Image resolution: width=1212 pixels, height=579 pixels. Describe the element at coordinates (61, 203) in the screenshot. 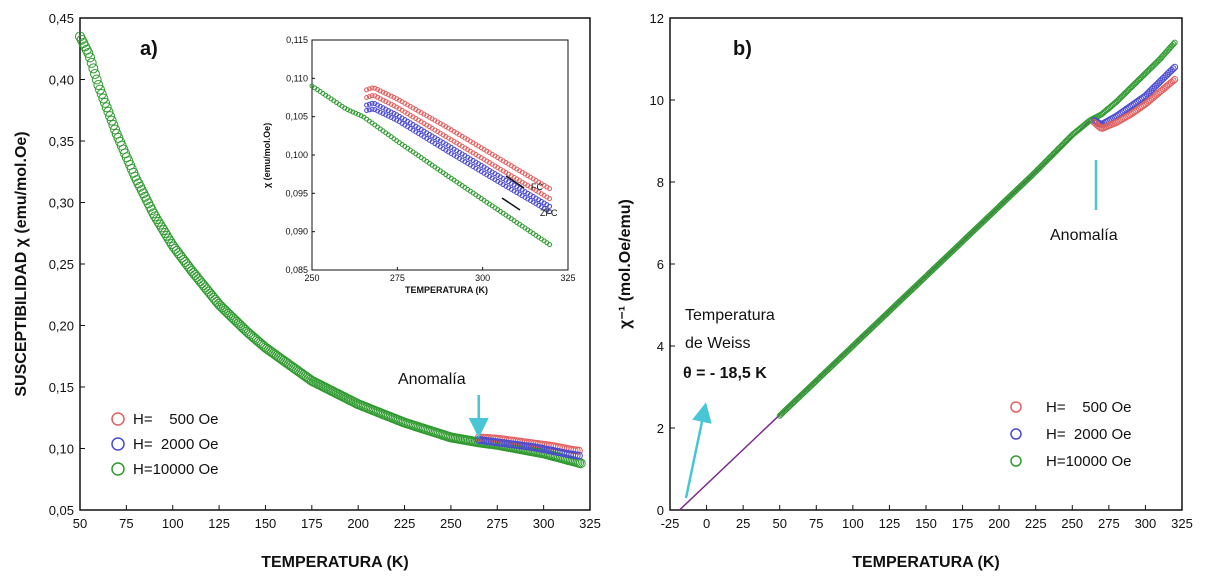

I see `panel-a-y-tick-label: 0,30` at that location.